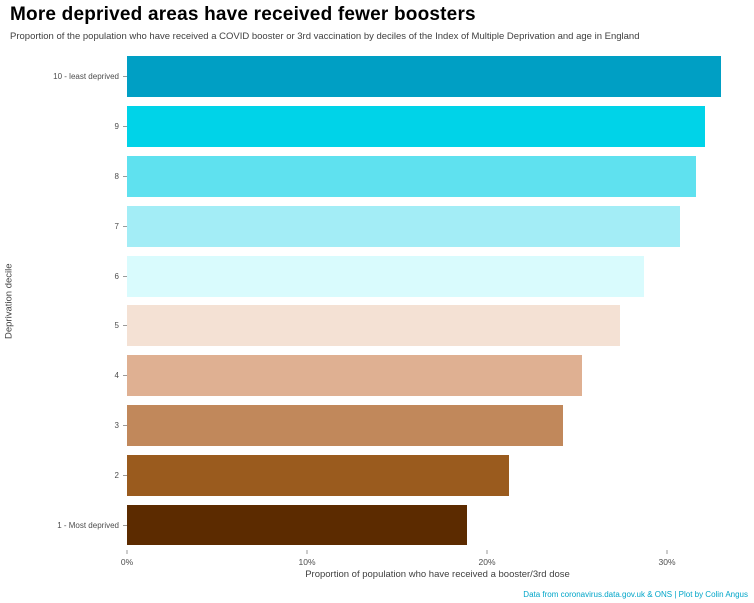 This screenshot has width=754, height=603. Describe the element at coordinates (63, 226) in the screenshot. I see `y-tick-row: 7` at that location.